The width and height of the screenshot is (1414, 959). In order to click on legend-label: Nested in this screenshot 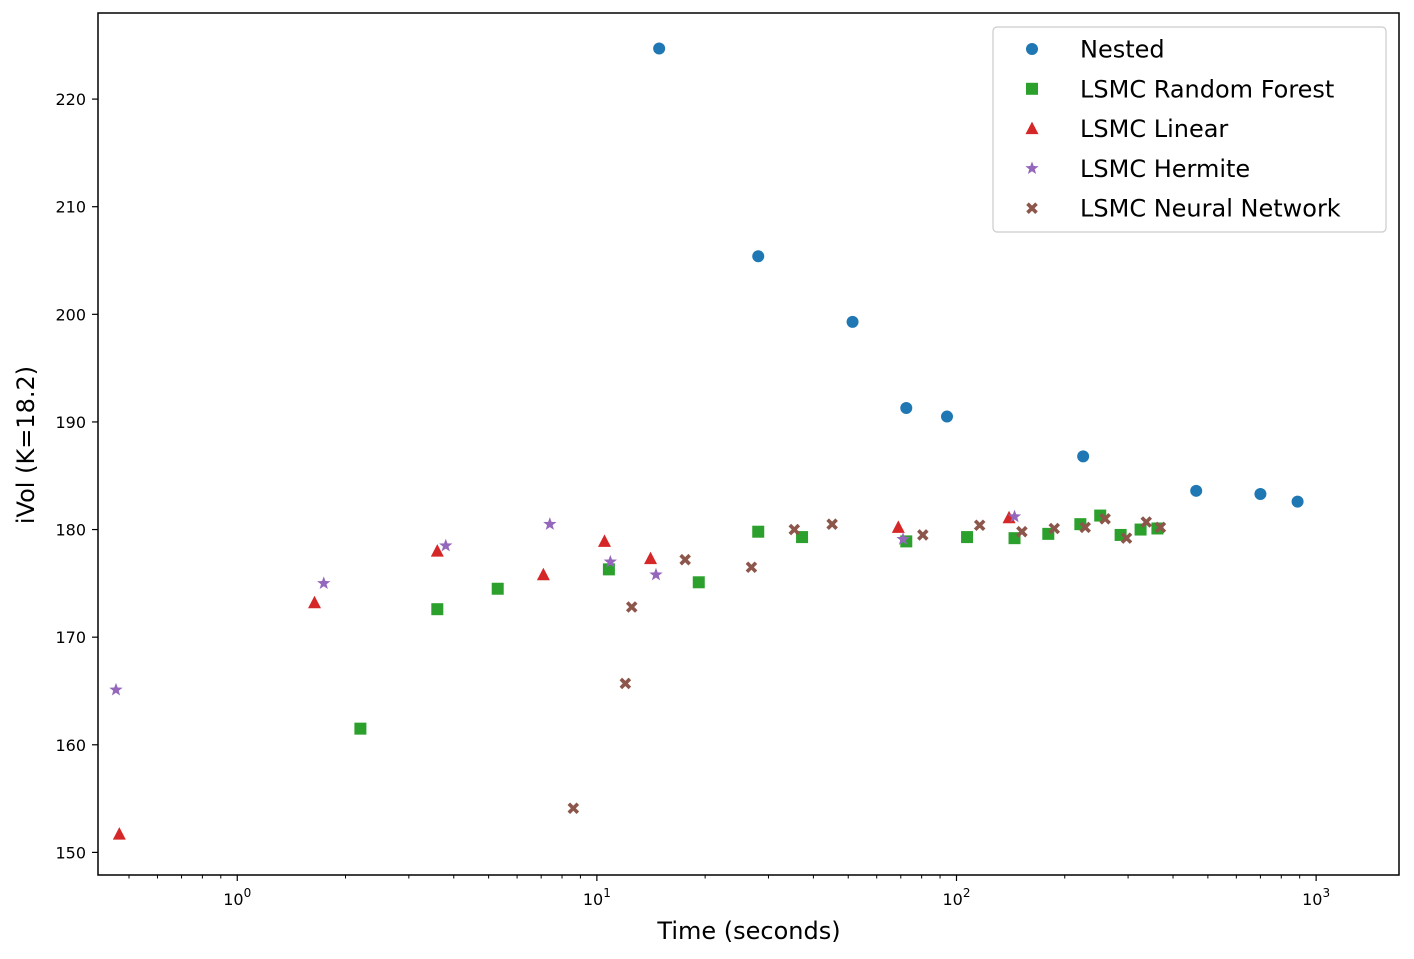, I will do `click(1122, 50)`.